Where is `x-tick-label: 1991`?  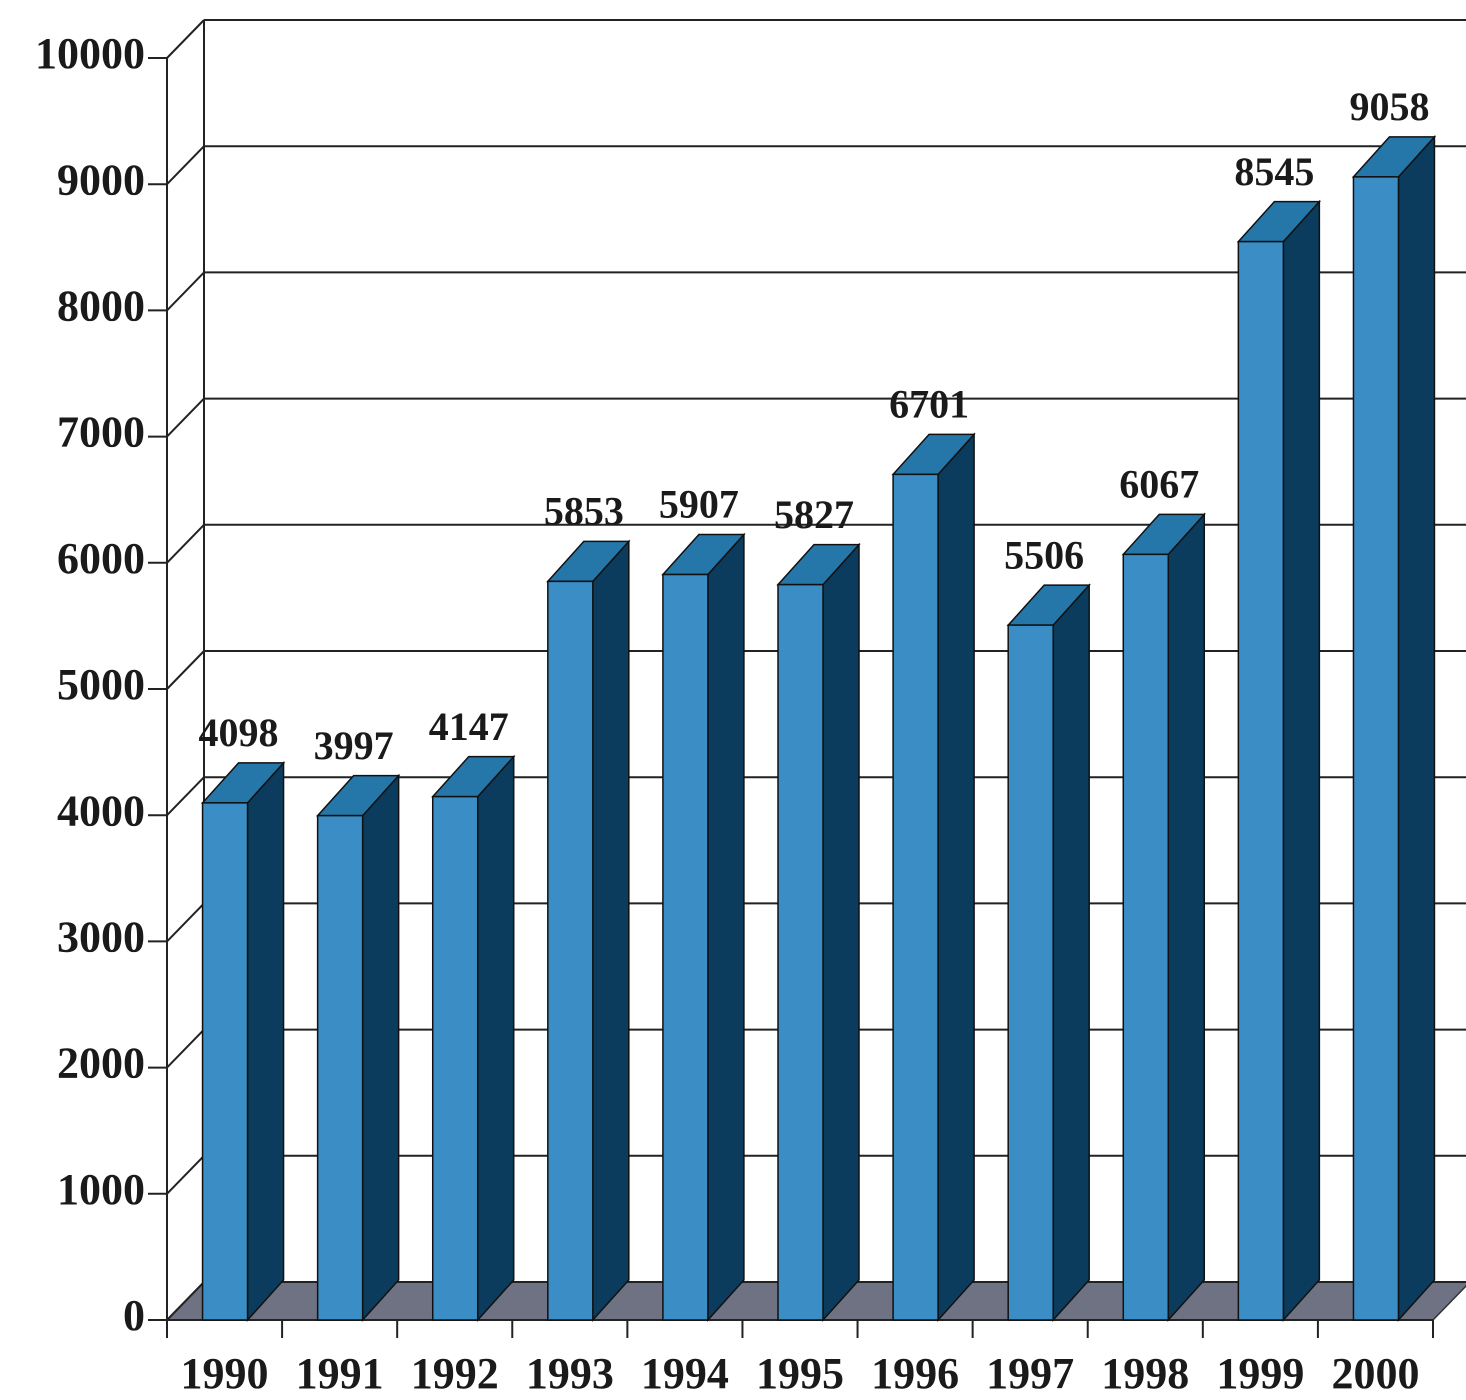 x-tick-label: 1991 is located at coordinates (340, 1373).